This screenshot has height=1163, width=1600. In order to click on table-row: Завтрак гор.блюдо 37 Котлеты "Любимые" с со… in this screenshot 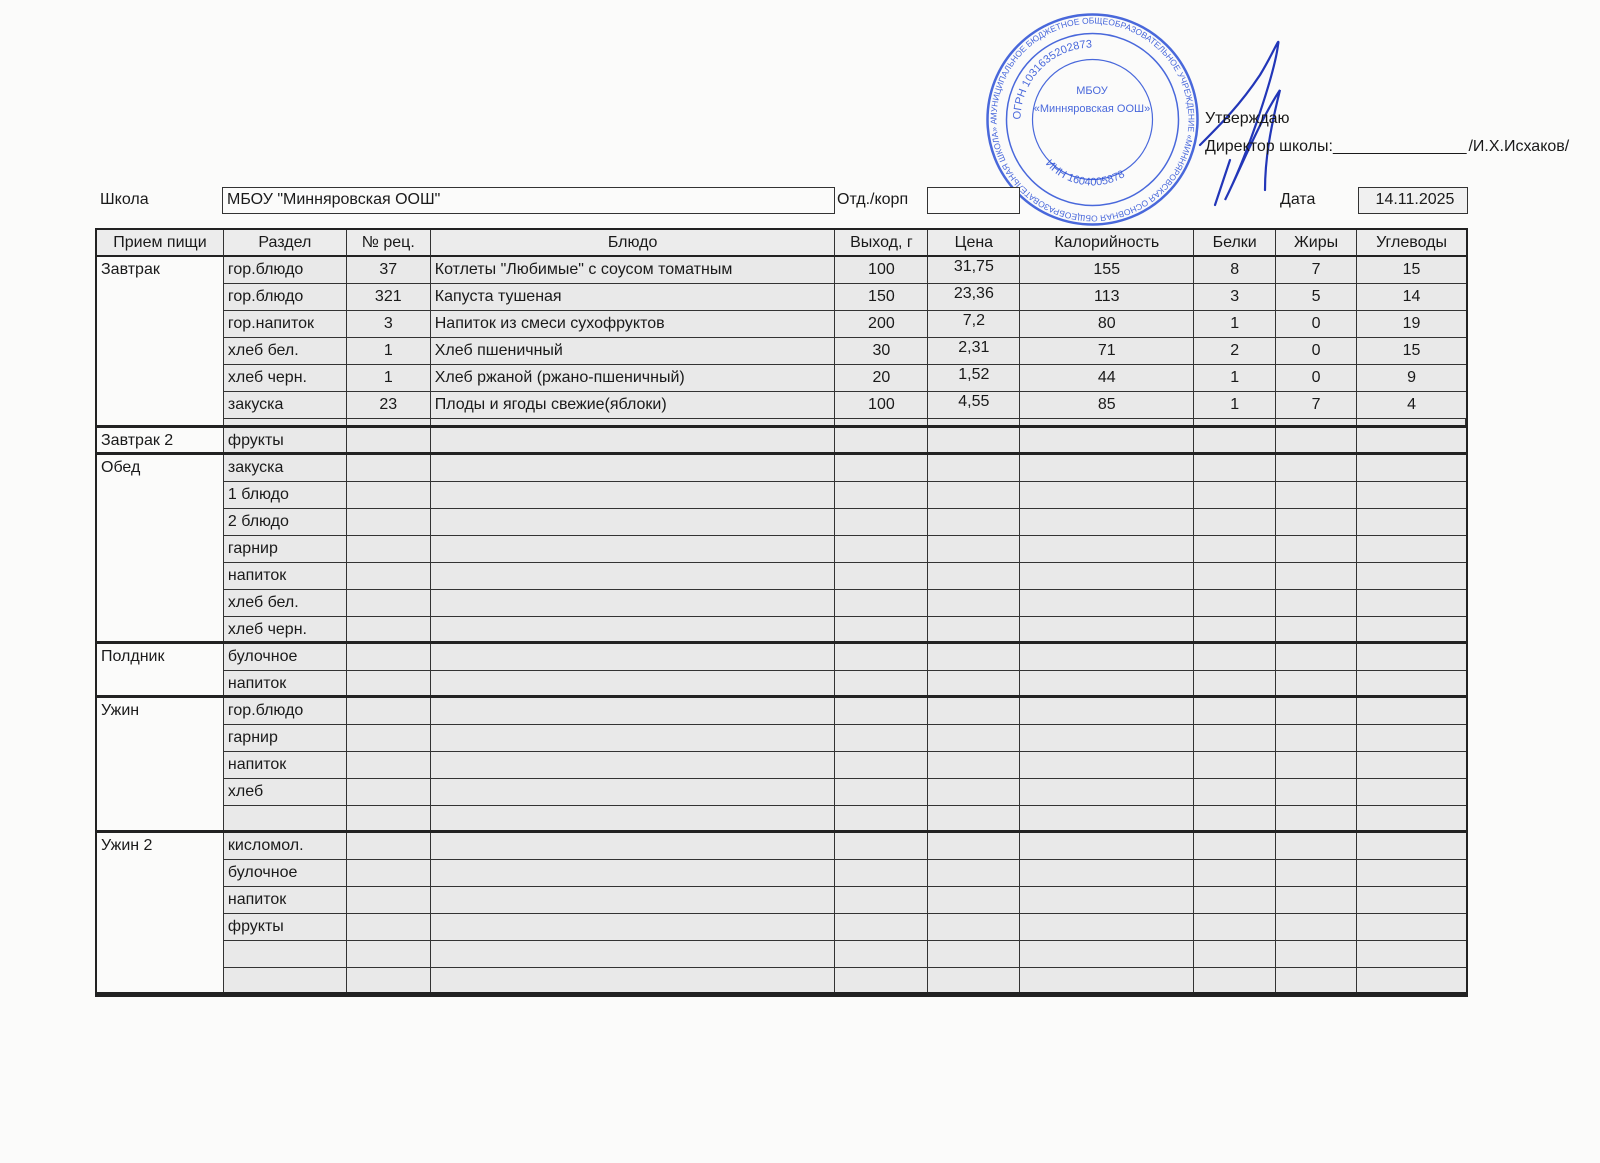, I will do `click(781, 270)`.